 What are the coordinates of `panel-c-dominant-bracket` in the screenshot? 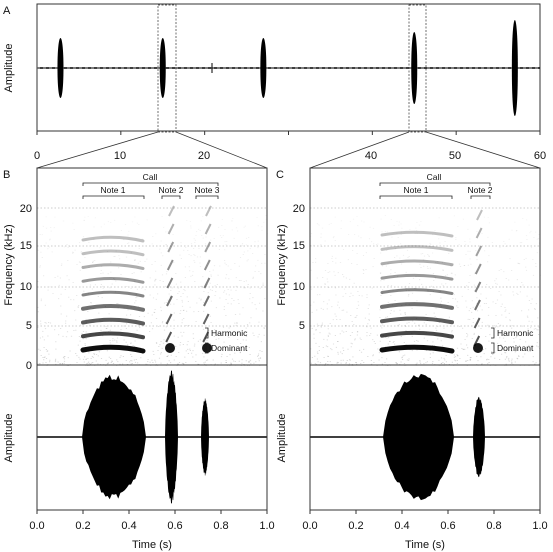 It's located at (493, 348).